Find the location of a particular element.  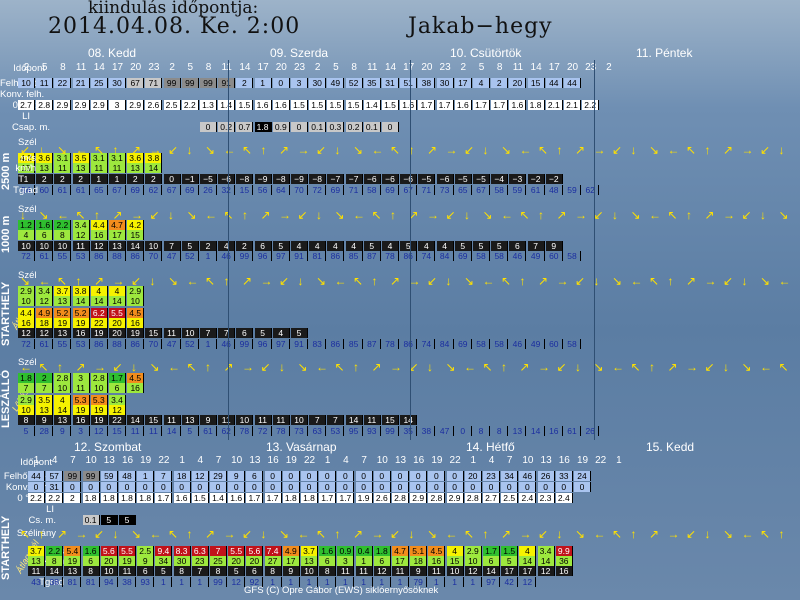

table-cell: 3.1 is located at coordinates (117, 158).